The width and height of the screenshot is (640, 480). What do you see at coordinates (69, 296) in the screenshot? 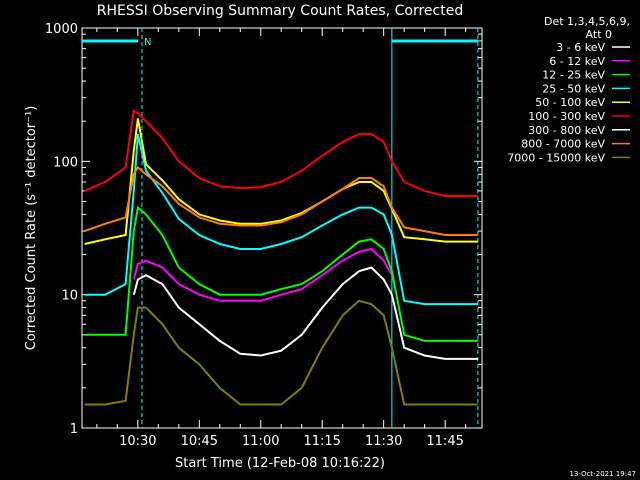
I see `y-tick-label: 10` at bounding box center [69, 296].